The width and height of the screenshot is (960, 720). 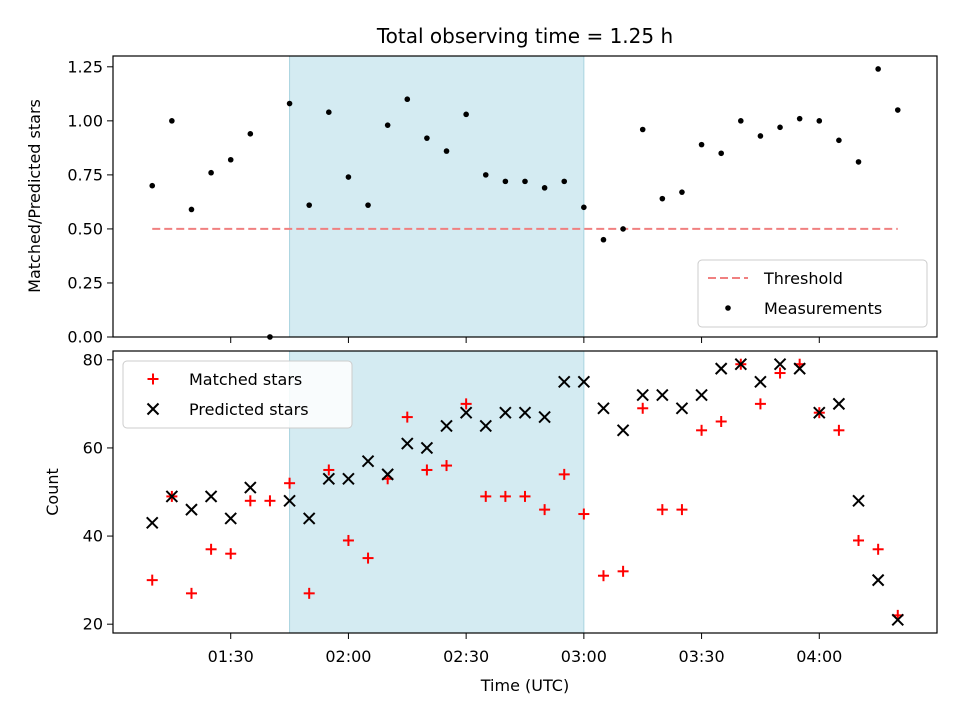 What do you see at coordinates (348, 656) in the screenshot?
I see `bottom-x-tick-label: 02:00` at bounding box center [348, 656].